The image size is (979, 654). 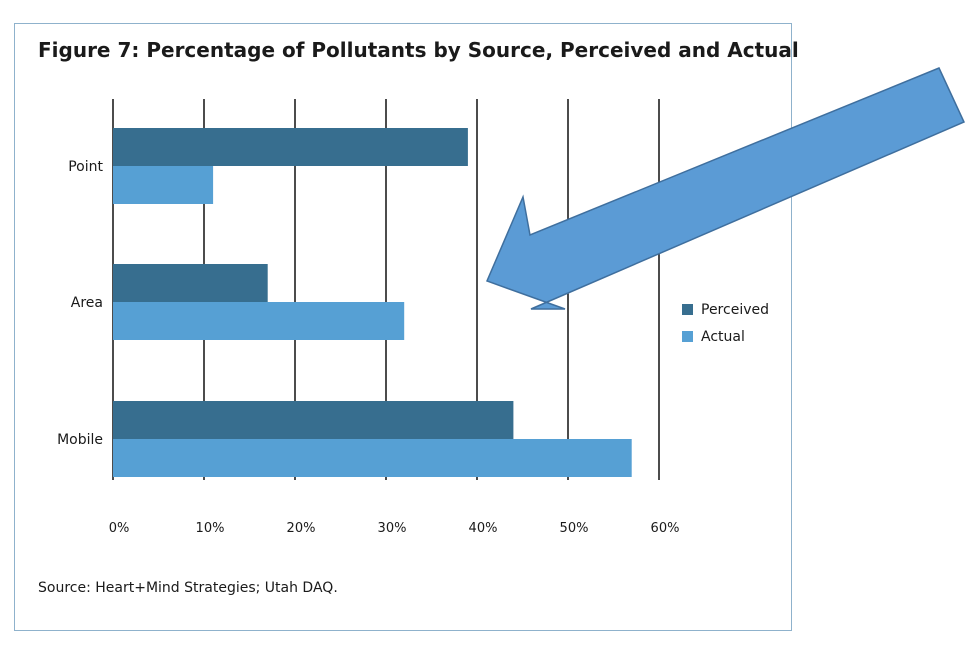 I want to click on tick-label-4: 40%, so click(x=483, y=528).